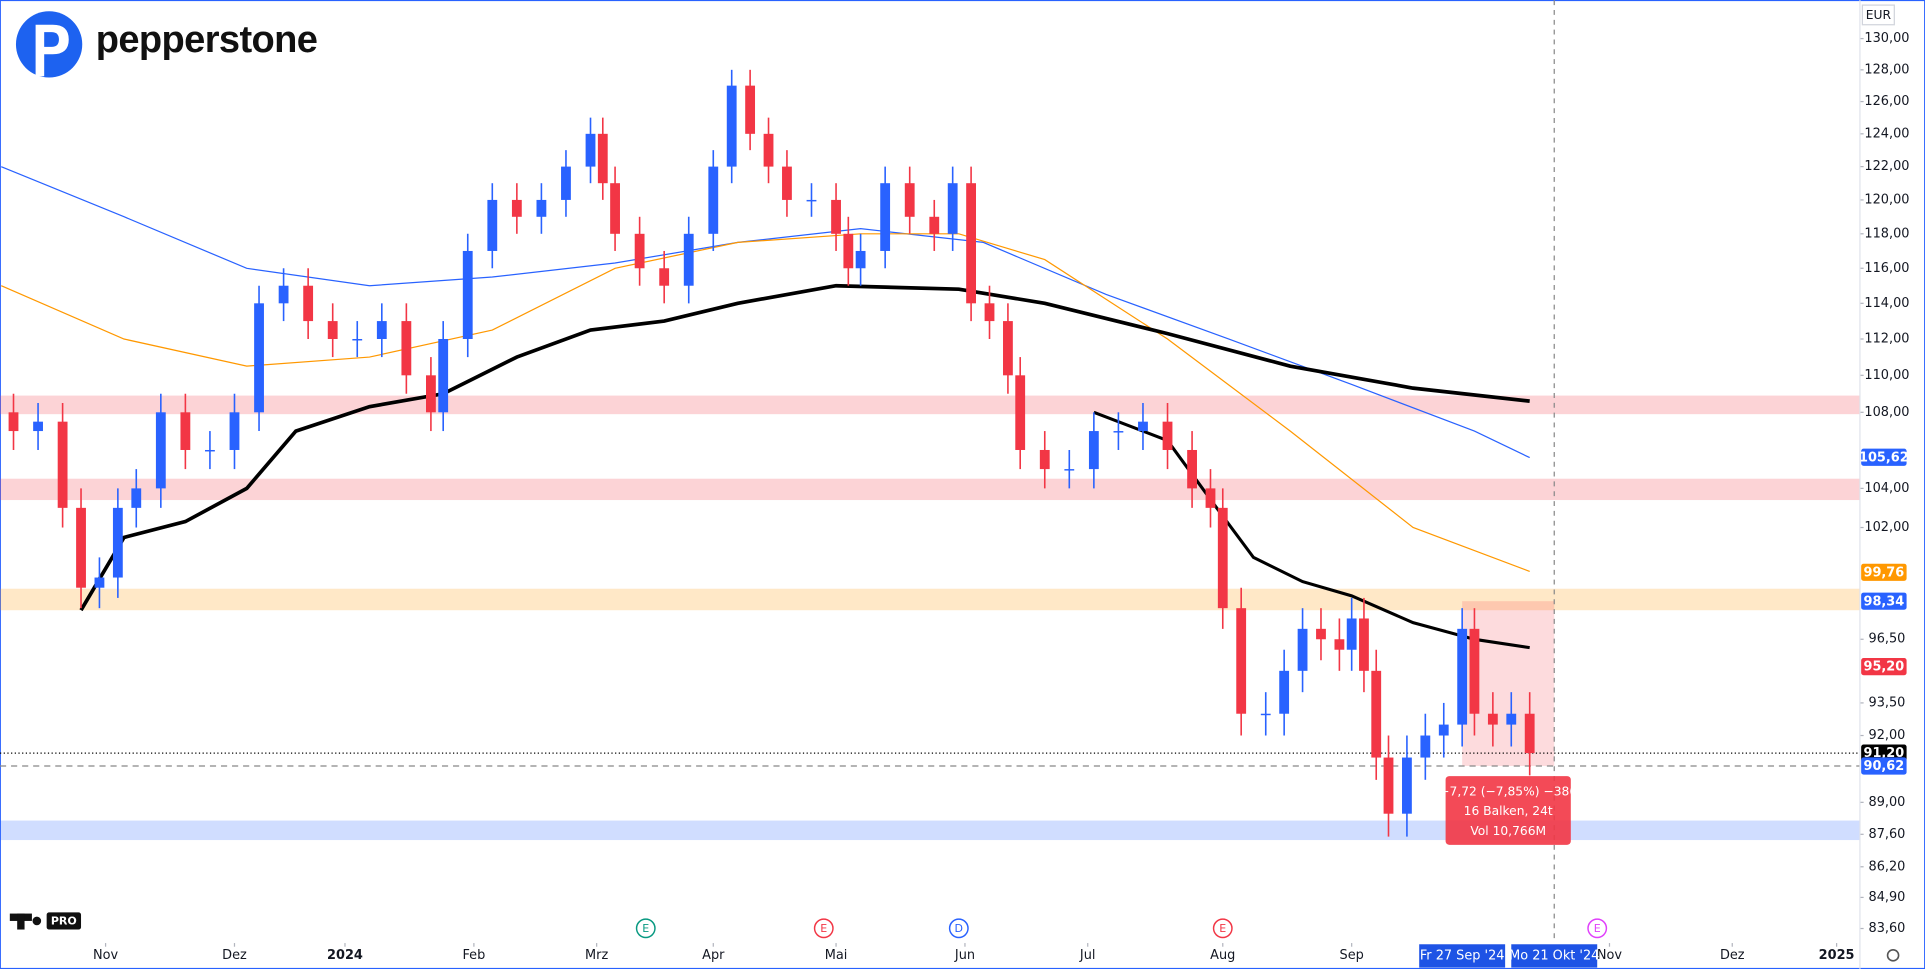  I want to click on currency: EUR, so click(1879, 15).